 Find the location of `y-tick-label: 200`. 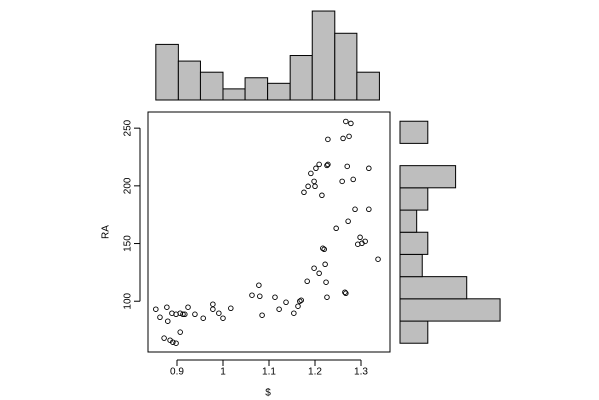

y-tick-label: 200 is located at coordinates (128, 185).